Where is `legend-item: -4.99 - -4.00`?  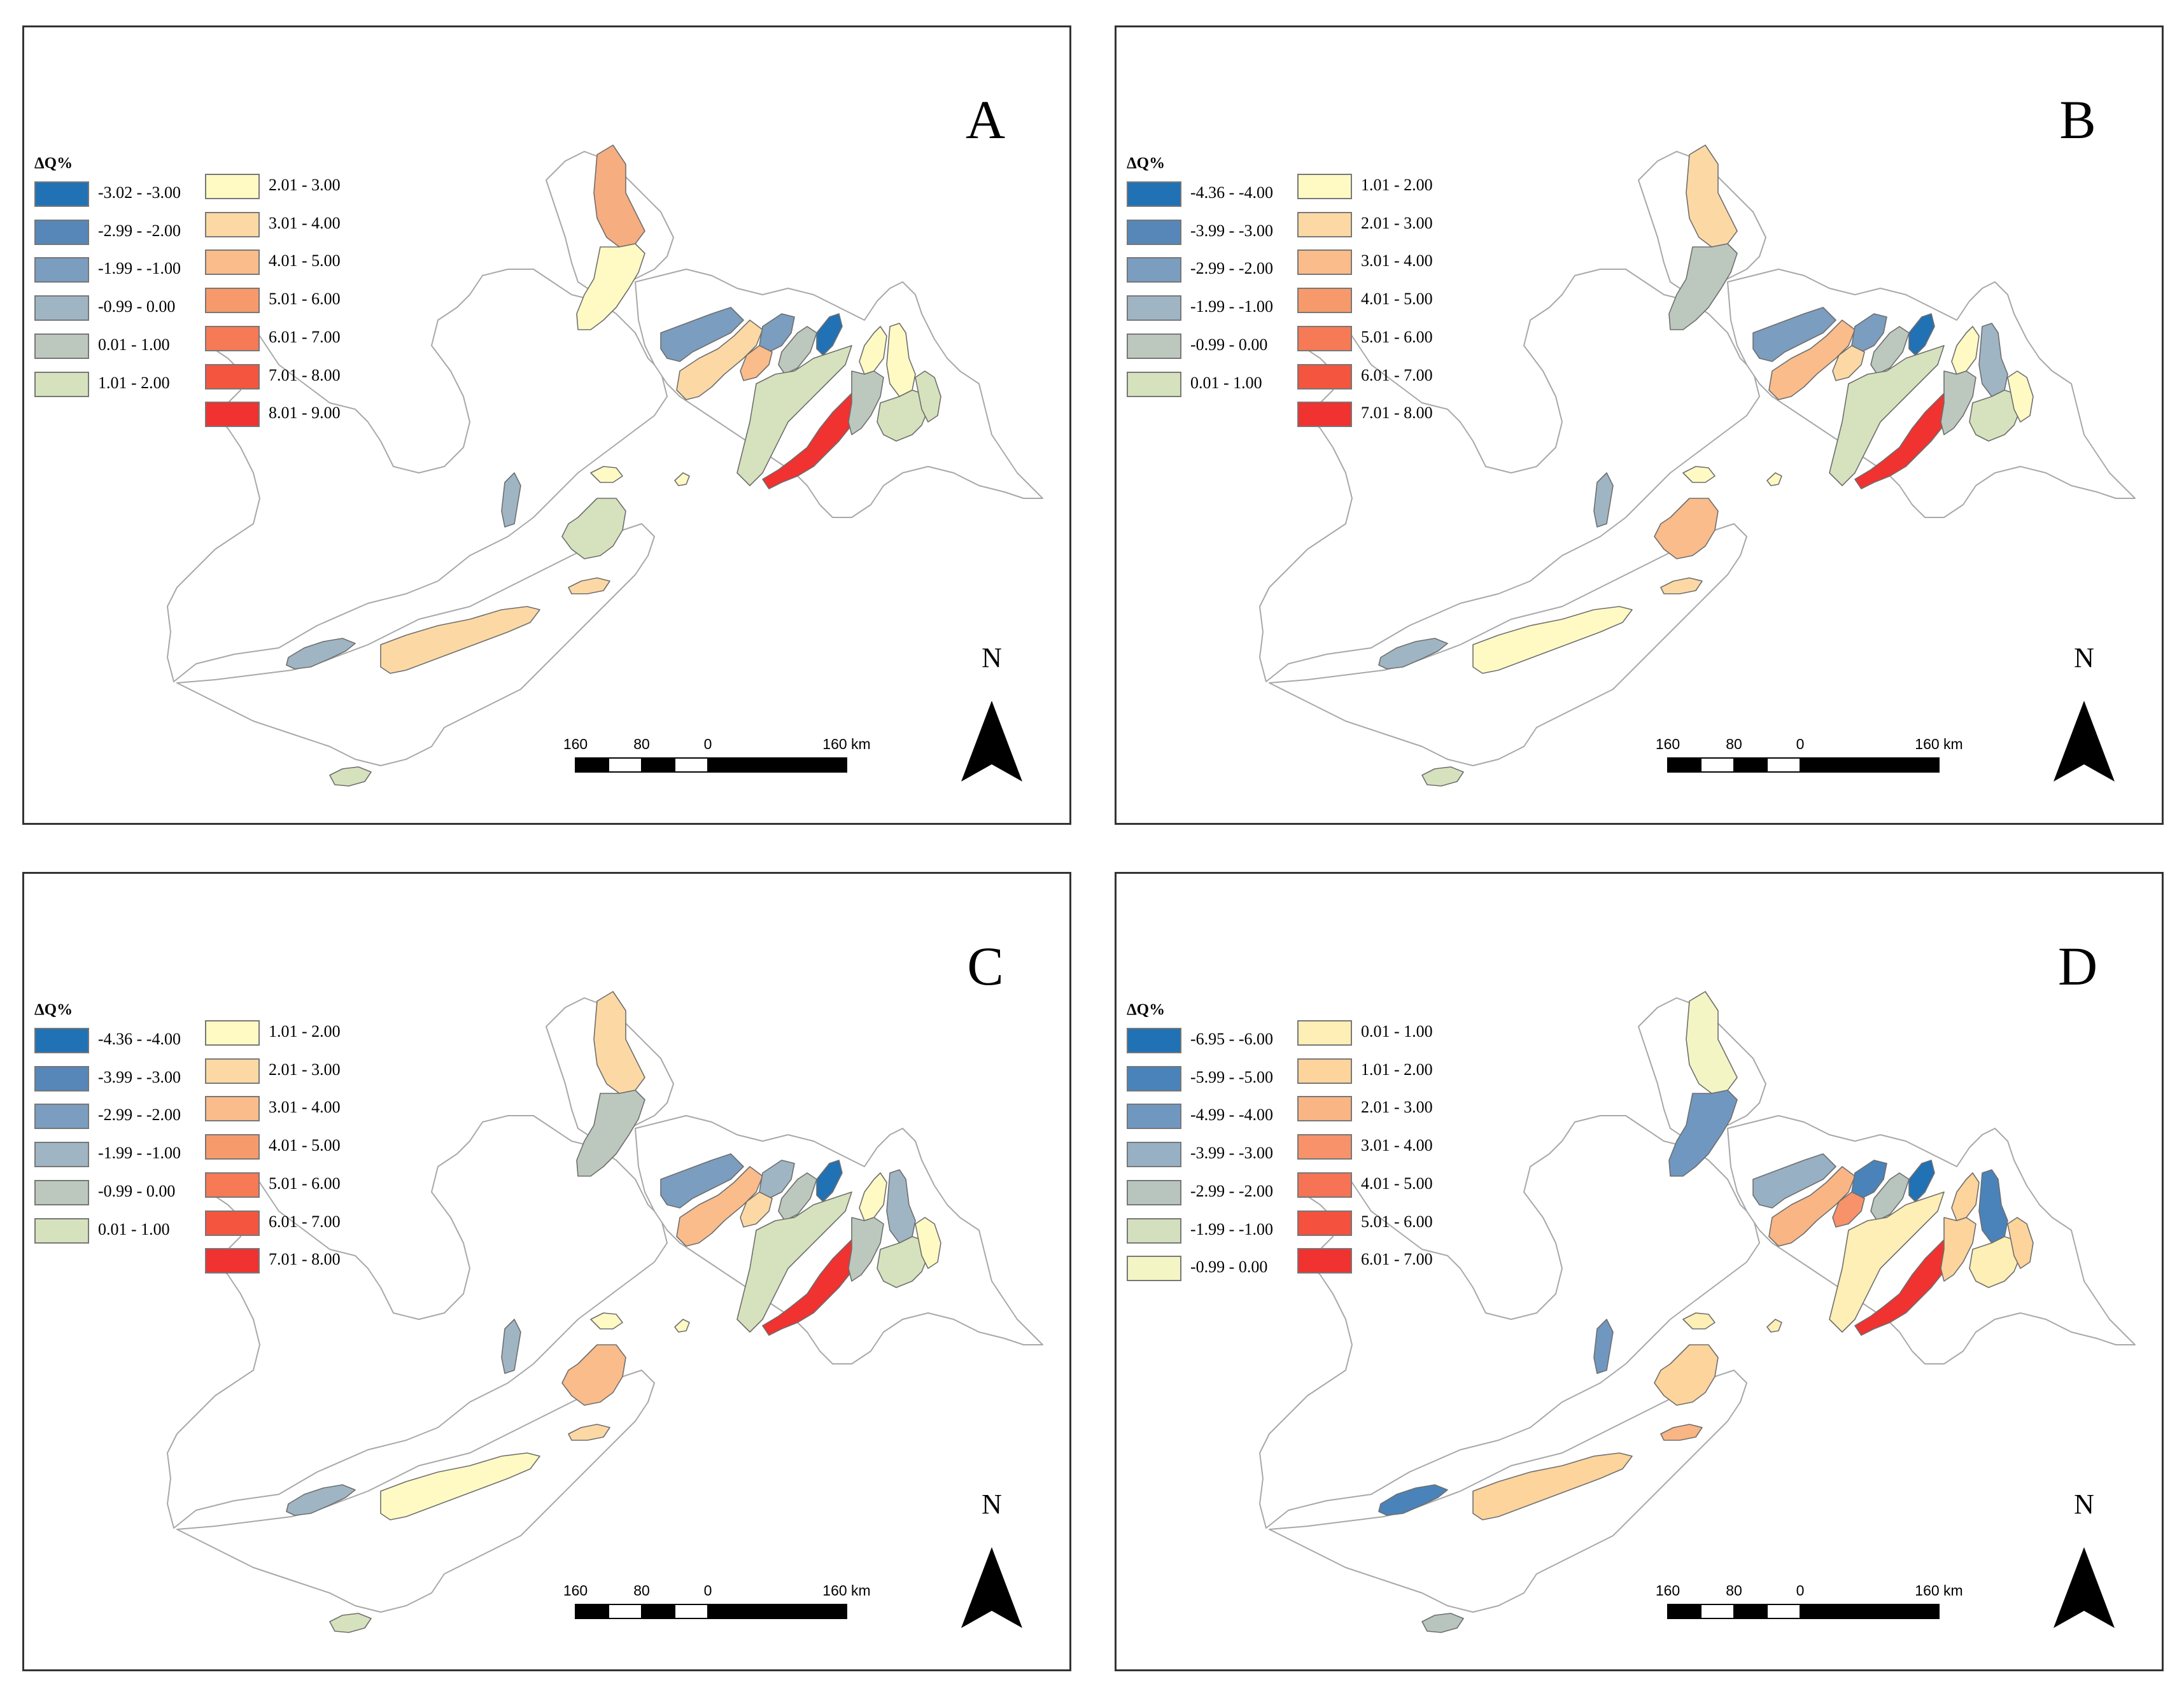
legend-item: -4.99 - -4.00 is located at coordinates (1222, 1118).